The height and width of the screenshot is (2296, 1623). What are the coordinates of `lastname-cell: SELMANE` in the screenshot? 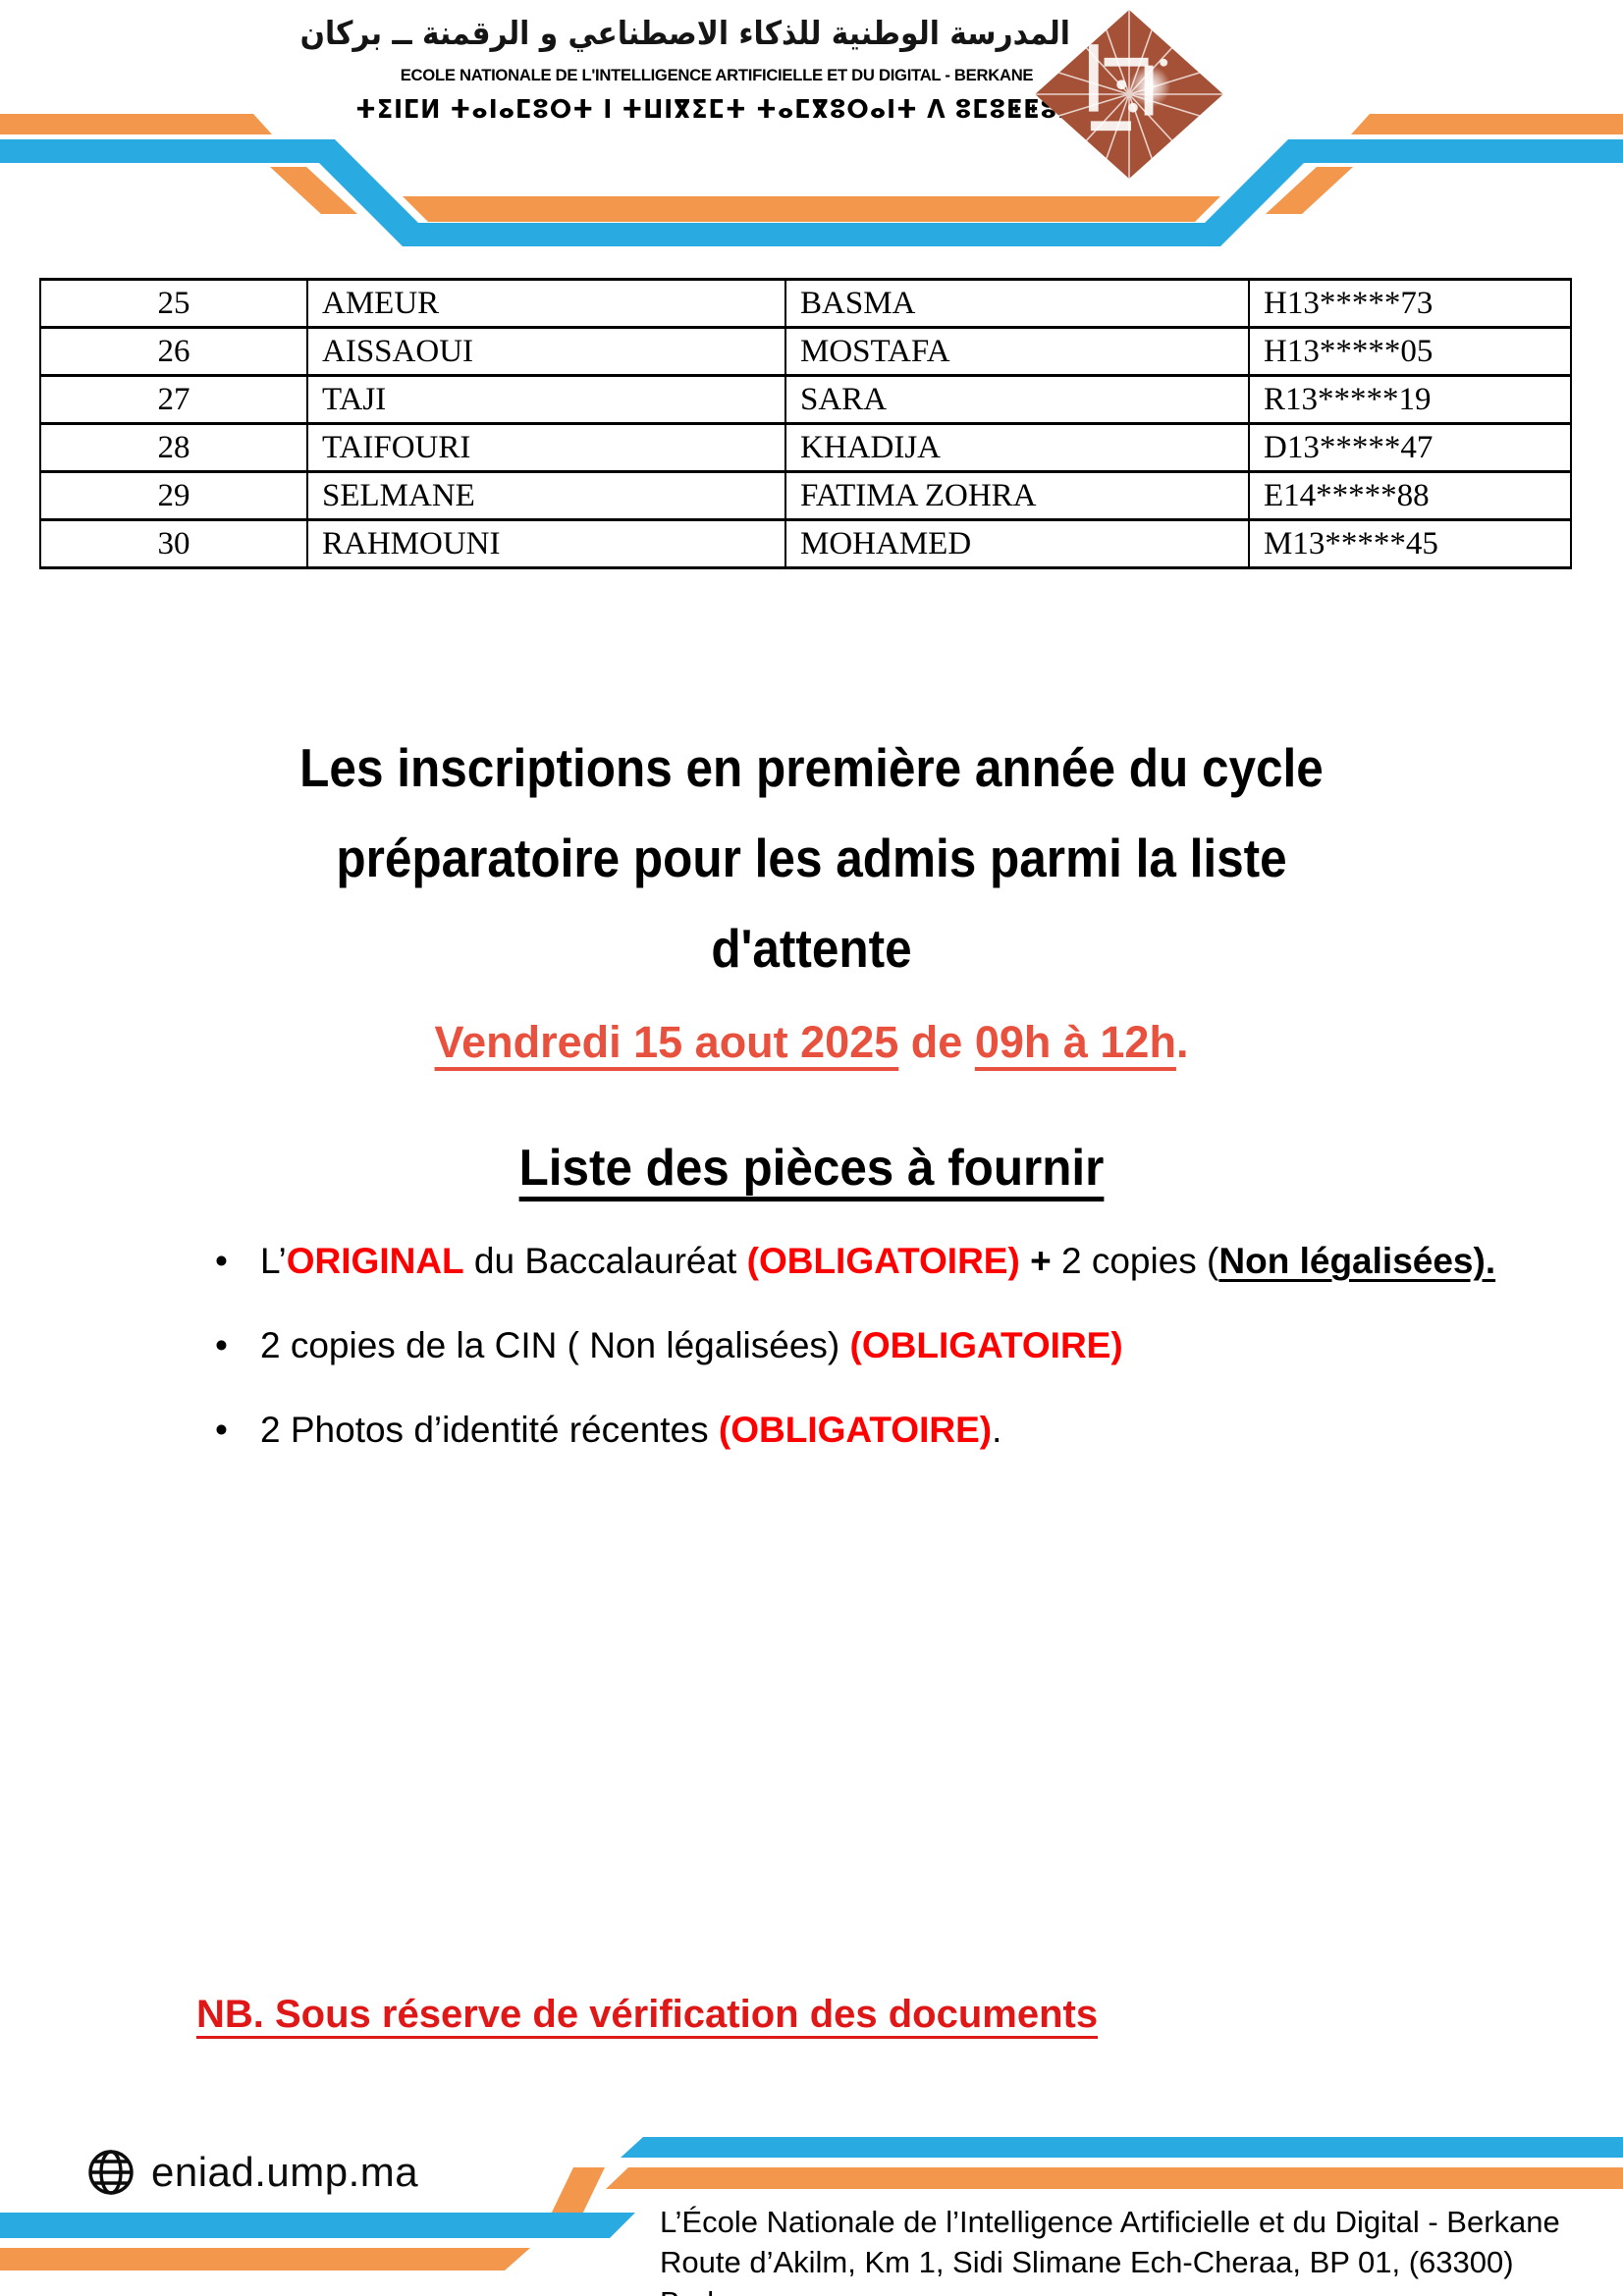 It's located at (546, 496).